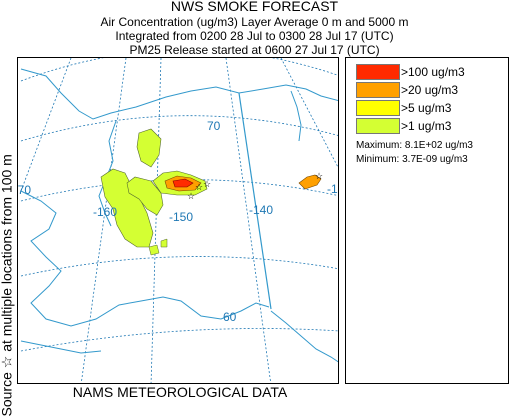 The height and width of the screenshot is (417, 509). What do you see at coordinates (24, 190) in the screenshot?
I see `lon-170-label: -170` at bounding box center [24, 190].